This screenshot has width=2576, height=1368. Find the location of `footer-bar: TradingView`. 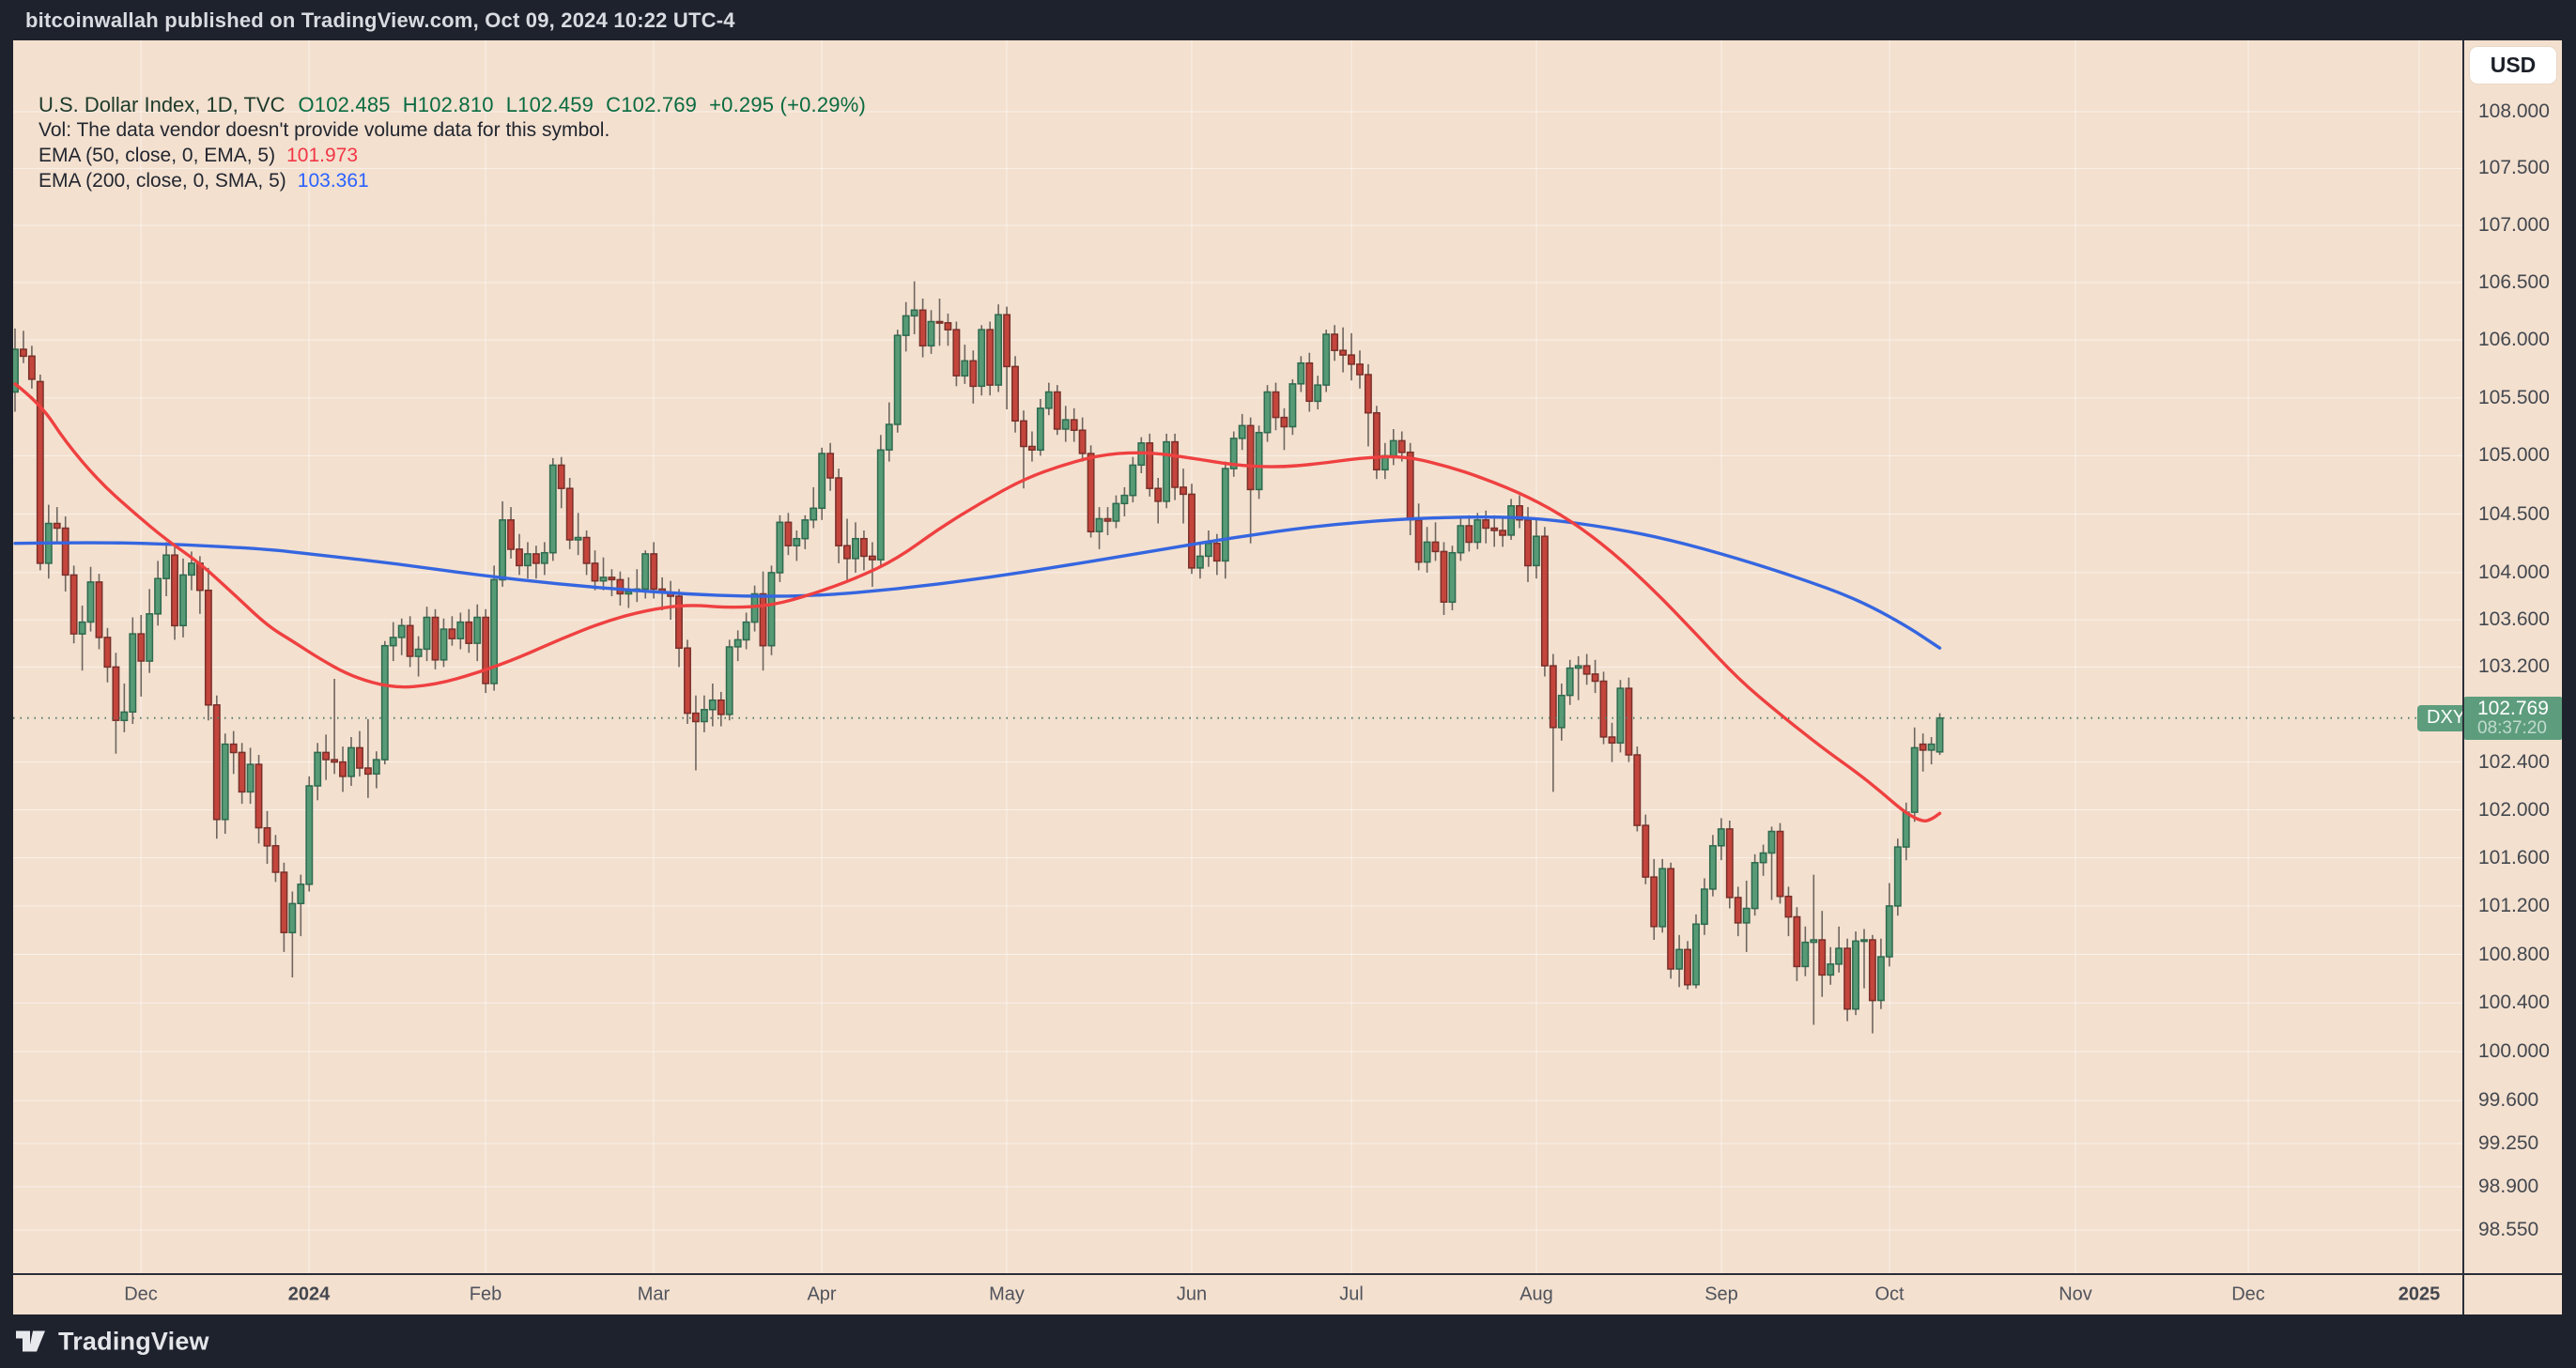

footer-bar: TradingView is located at coordinates (1288, 1341).